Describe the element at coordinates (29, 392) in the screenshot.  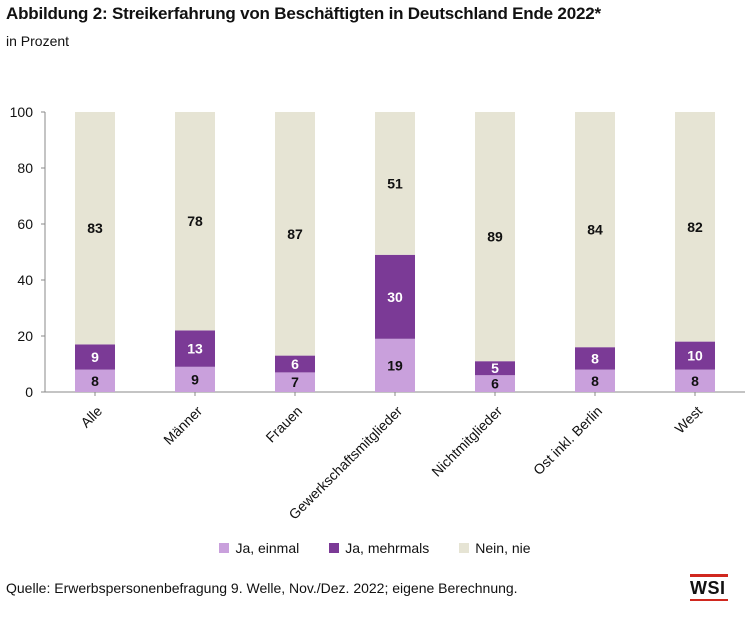
I see `y-tick-label: 0` at that location.